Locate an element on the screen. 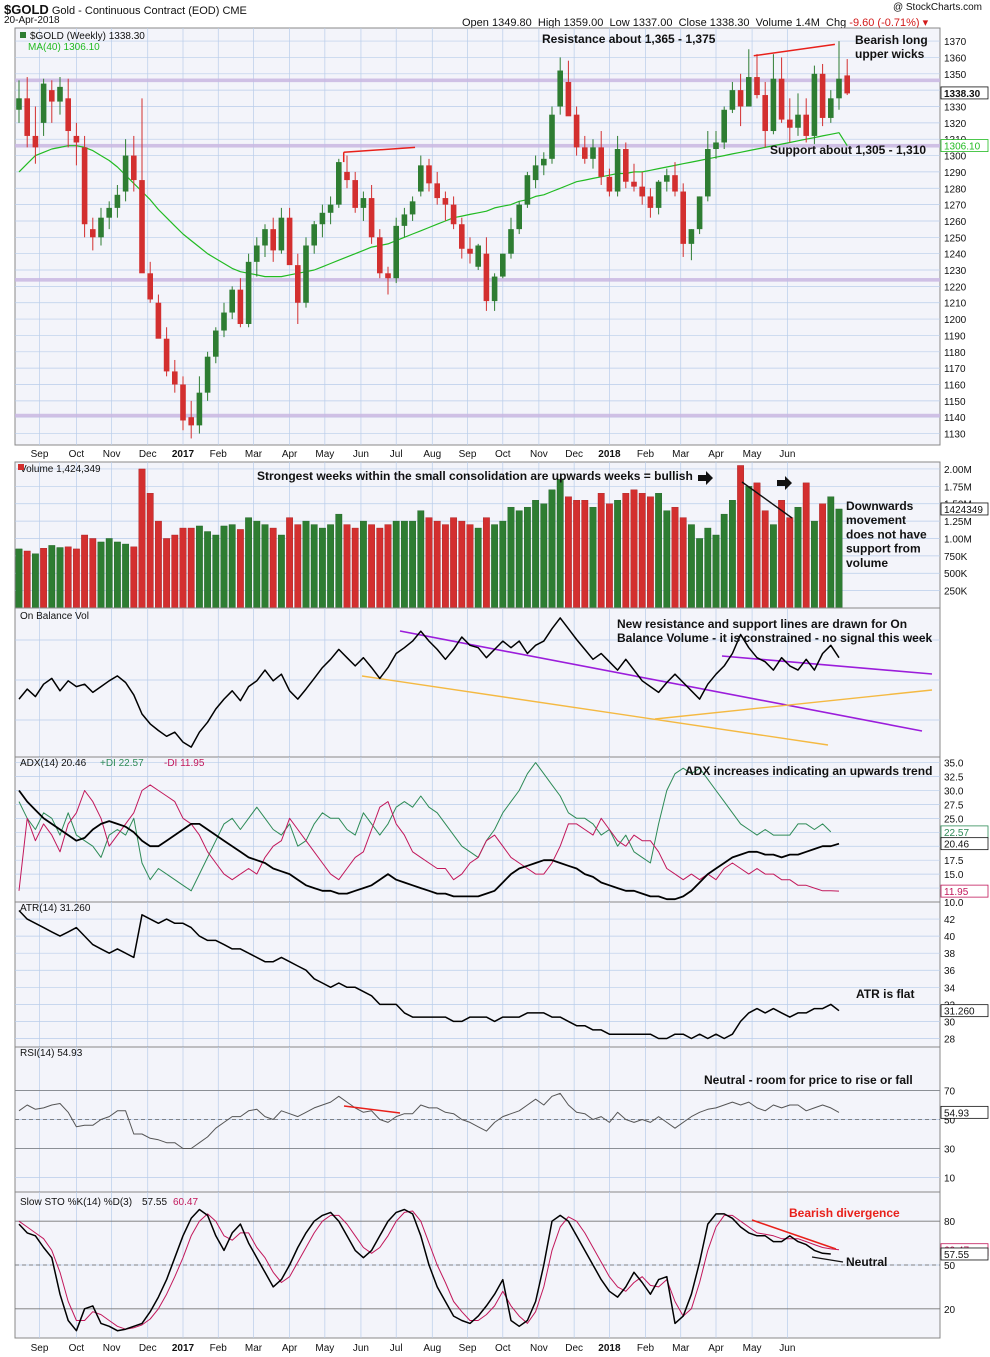 The image size is (990, 1357). ma-legend: MA(40) 1306.10 is located at coordinates (64, 47).